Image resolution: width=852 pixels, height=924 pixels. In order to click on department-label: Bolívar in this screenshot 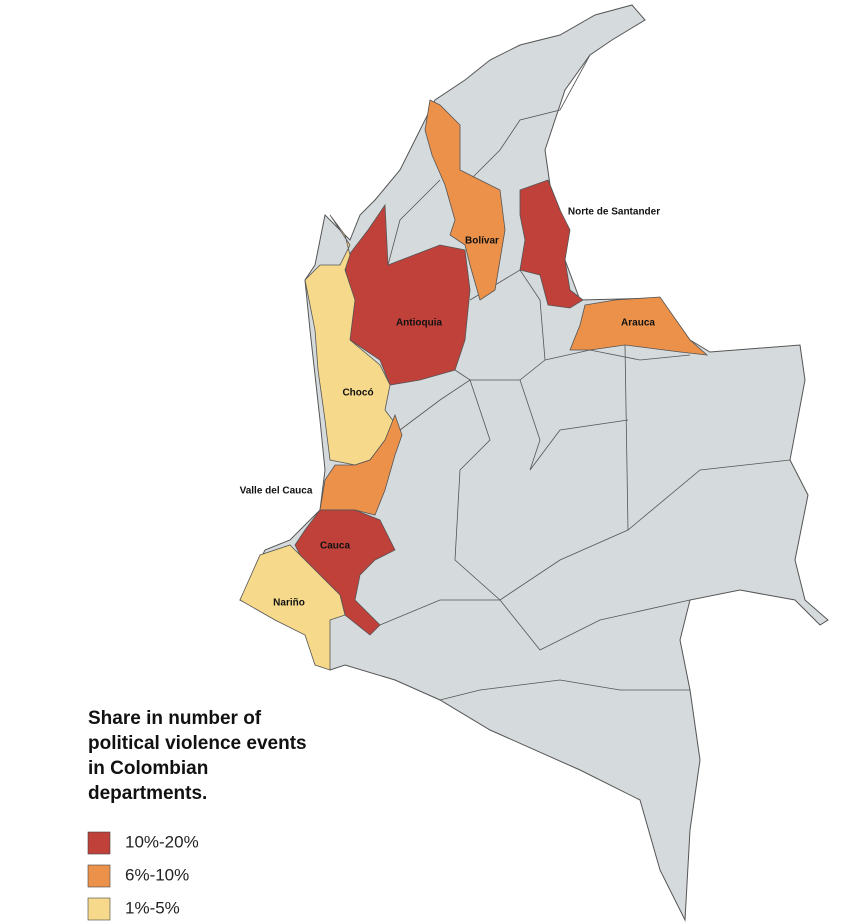, I will do `click(482, 241)`.